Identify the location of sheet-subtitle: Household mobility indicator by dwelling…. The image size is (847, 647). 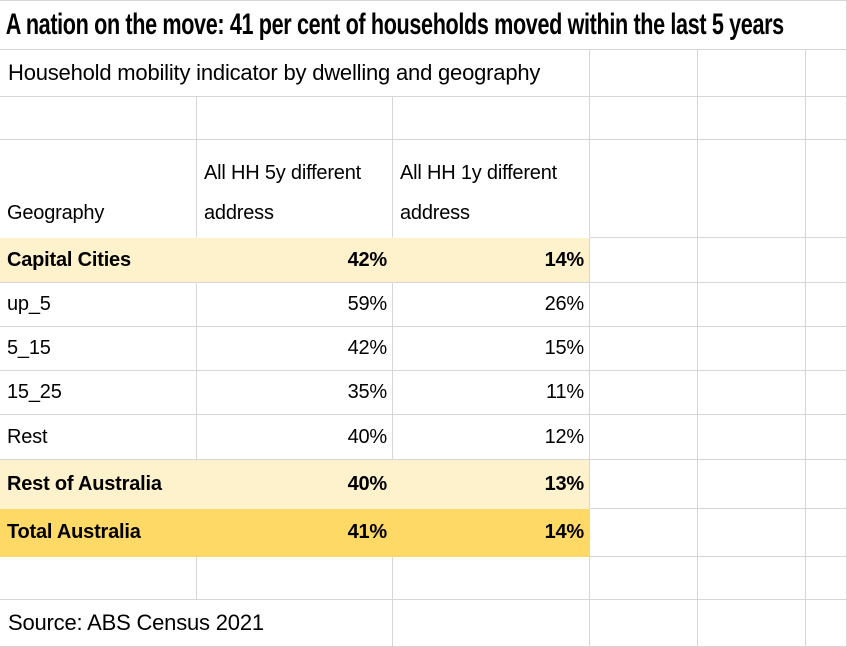
(274, 72).